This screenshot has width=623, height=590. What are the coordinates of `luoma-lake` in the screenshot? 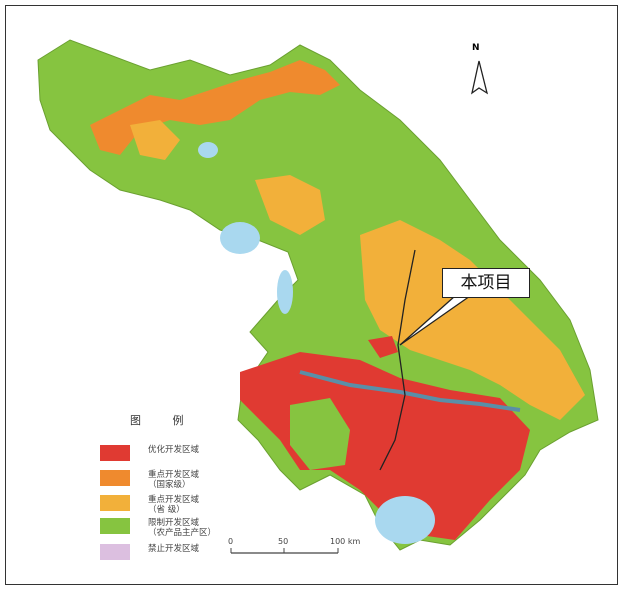 It's located at (208, 150).